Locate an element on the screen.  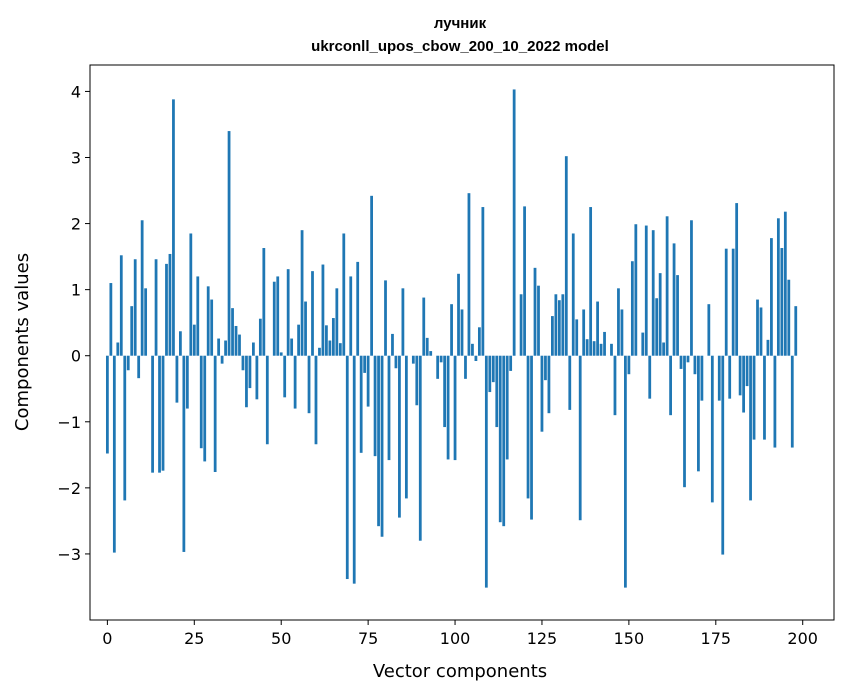
y-axis-label: Components values is located at coordinates (22, 342).